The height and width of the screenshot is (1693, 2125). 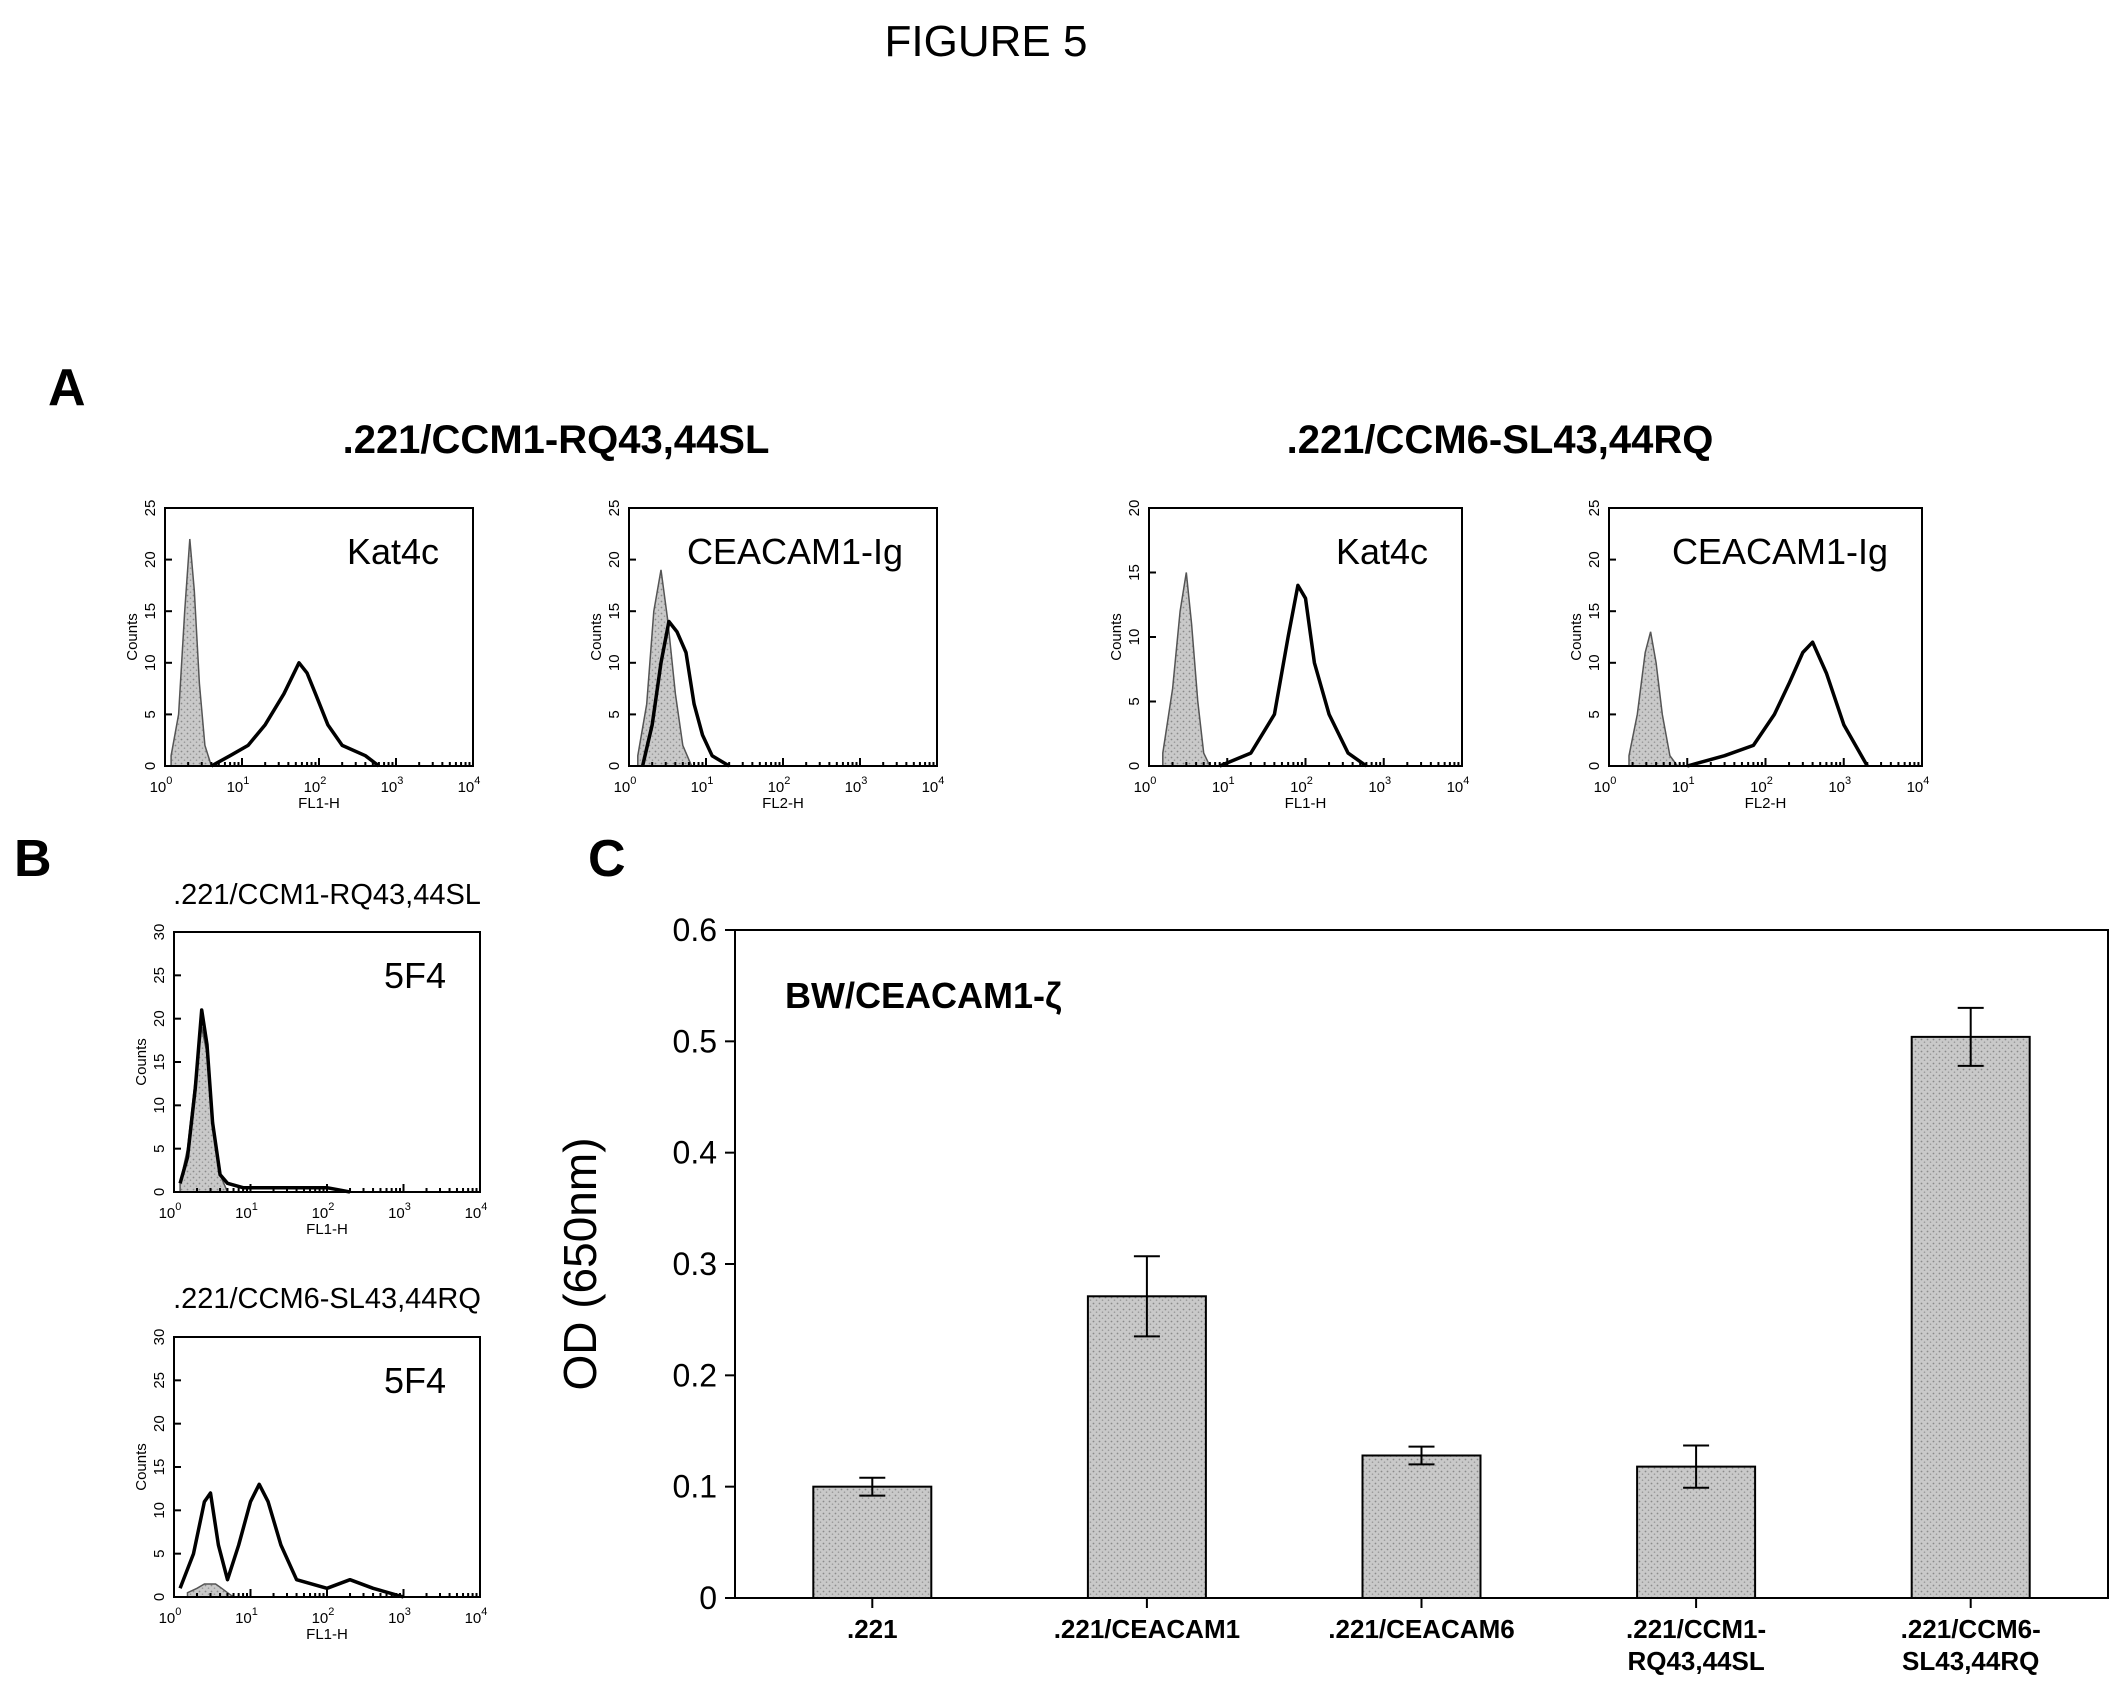 What do you see at coordinates (665, 668) in the screenshot?
I see `isotype-histogram` at bounding box center [665, 668].